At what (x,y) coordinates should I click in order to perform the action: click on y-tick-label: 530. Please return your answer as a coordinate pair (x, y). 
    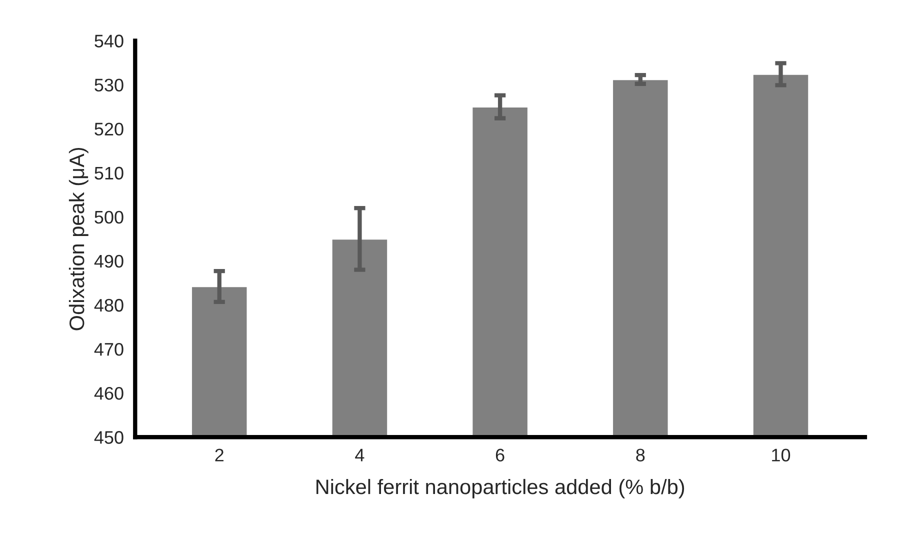
    Looking at the image, I should click on (109, 85).